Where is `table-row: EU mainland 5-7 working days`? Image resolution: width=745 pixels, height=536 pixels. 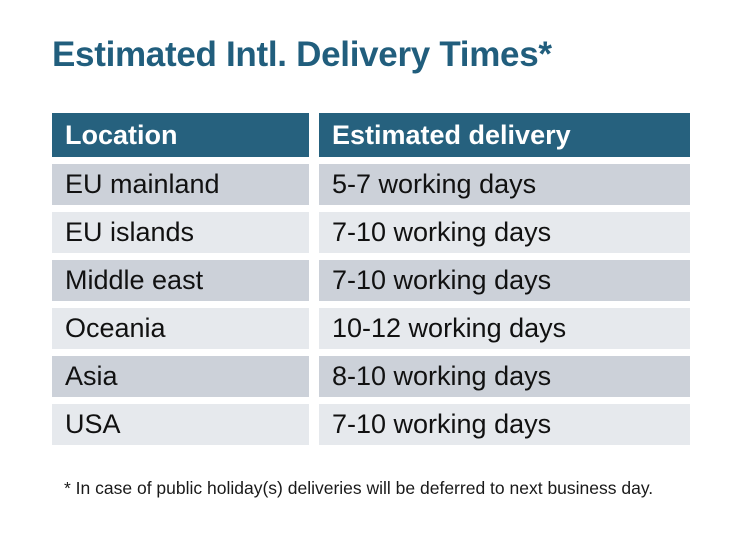
table-row: EU mainland 5-7 working days is located at coordinates (371, 184).